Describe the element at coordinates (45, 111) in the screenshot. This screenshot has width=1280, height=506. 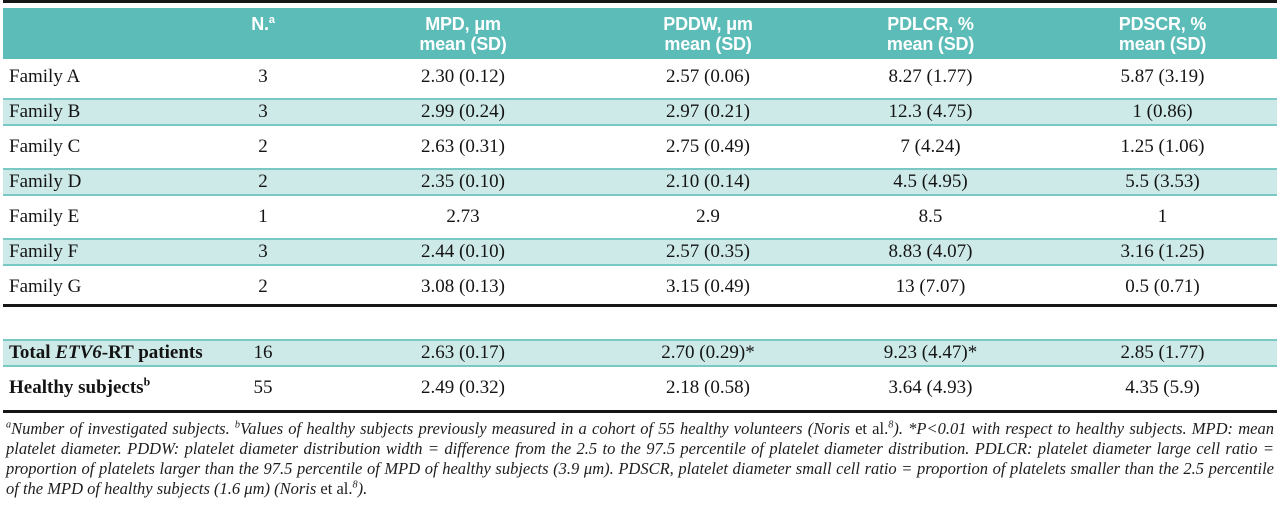
I see `row-label: Family B` at that location.